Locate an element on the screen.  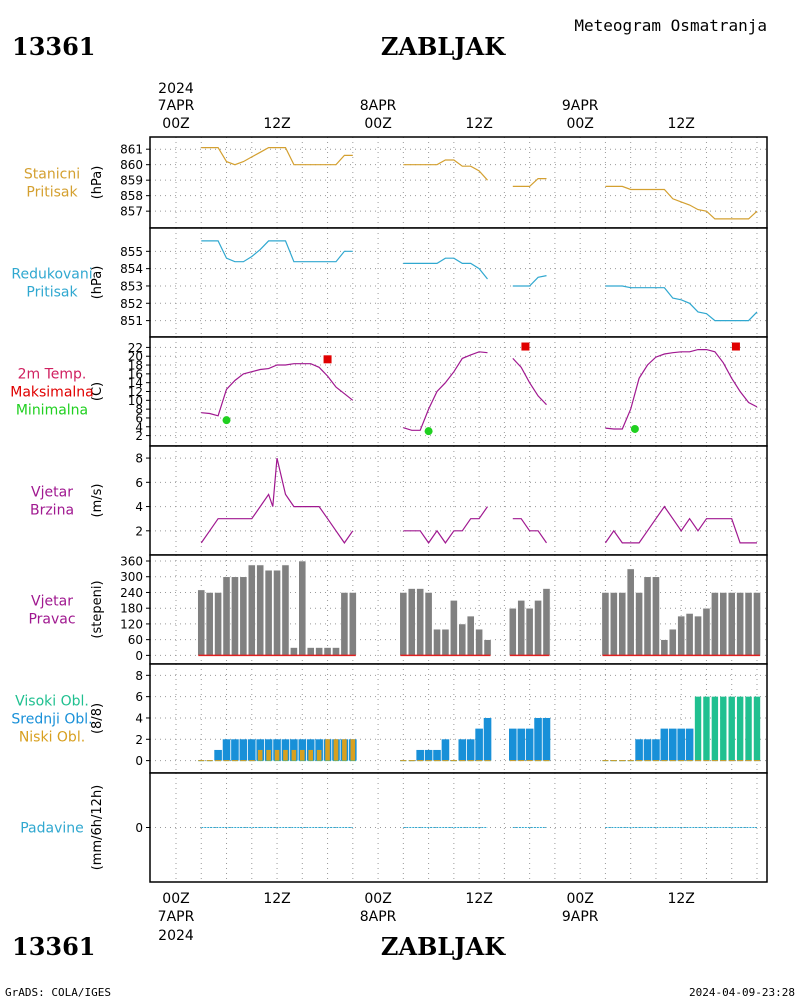
station-id-bottom: 13361 is located at coordinates (54, 946).